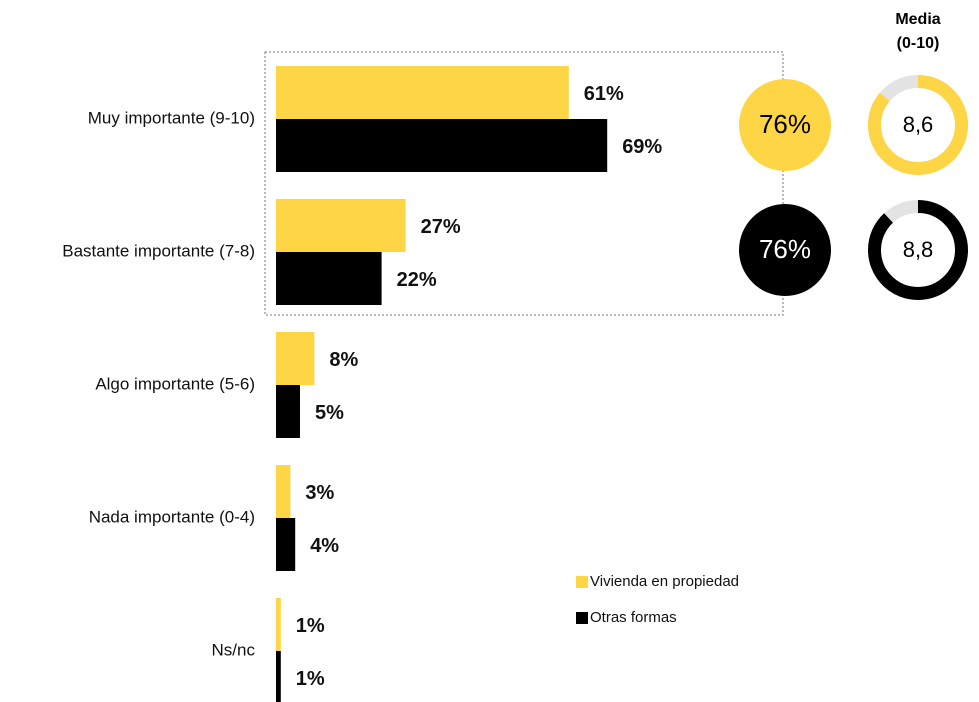 The image size is (979, 702). I want to click on value-label: 8%, so click(343, 360).